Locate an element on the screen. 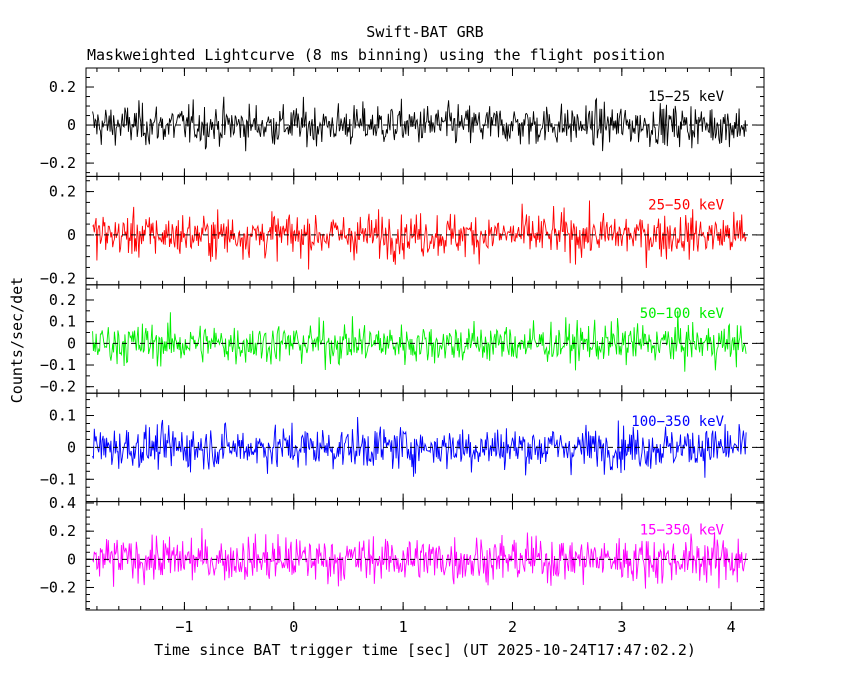  y-tick-label: 0.4 is located at coordinates (62, 503).